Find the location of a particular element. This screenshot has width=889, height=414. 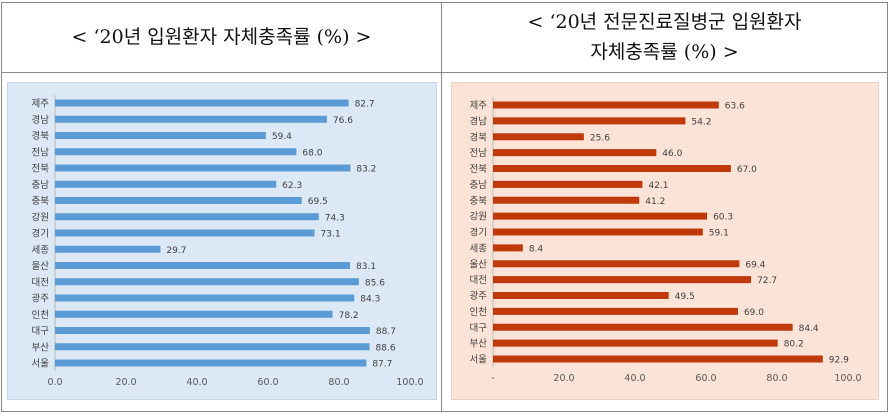

left-chart-value-label: 78.2 is located at coordinates (349, 316).